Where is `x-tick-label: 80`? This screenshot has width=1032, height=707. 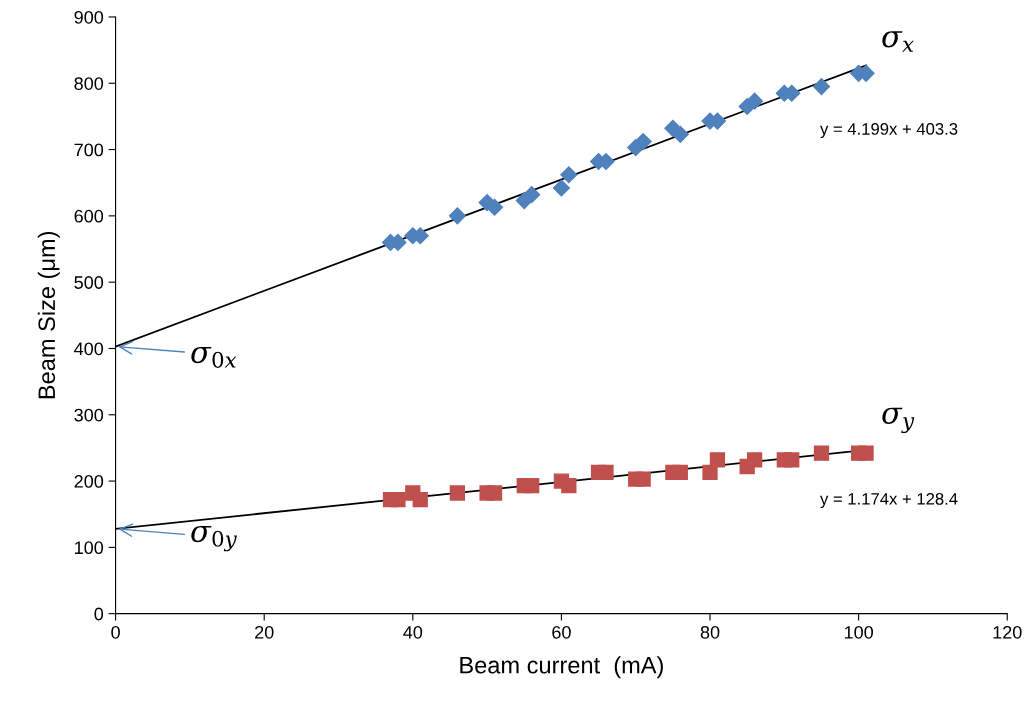 x-tick-label: 80 is located at coordinates (710, 632).